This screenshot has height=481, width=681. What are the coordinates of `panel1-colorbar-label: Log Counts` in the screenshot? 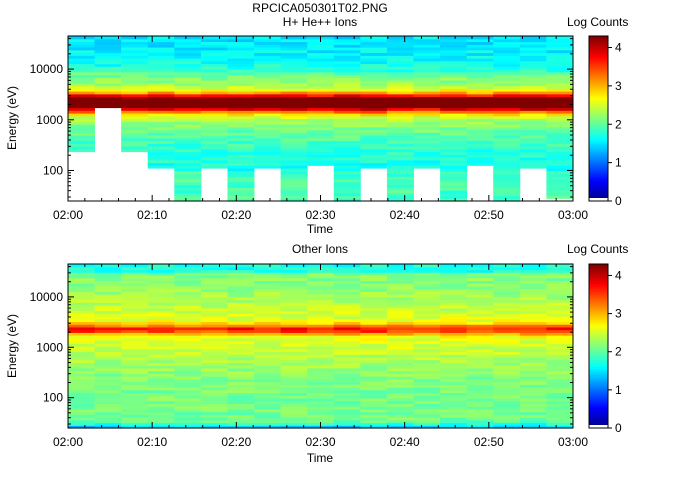 It's located at (597, 22).